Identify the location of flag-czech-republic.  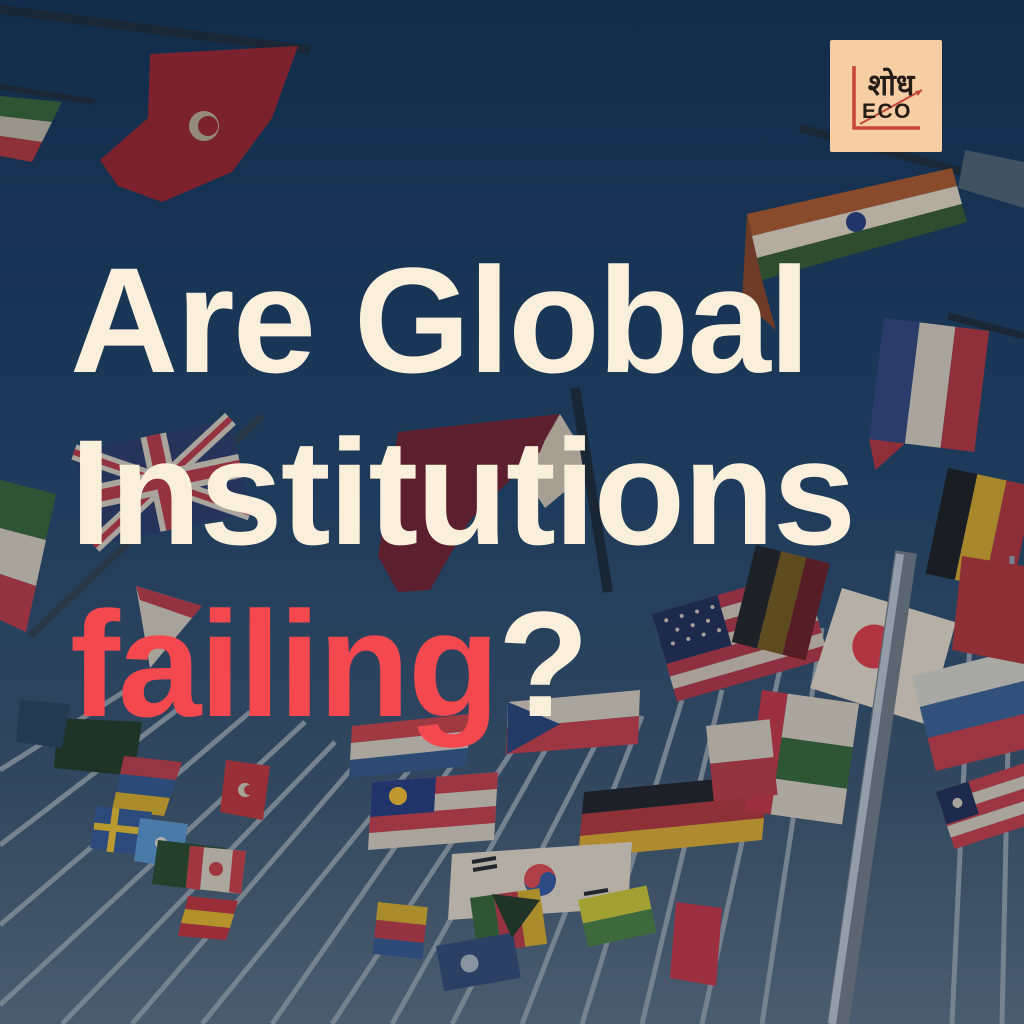
(573, 722).